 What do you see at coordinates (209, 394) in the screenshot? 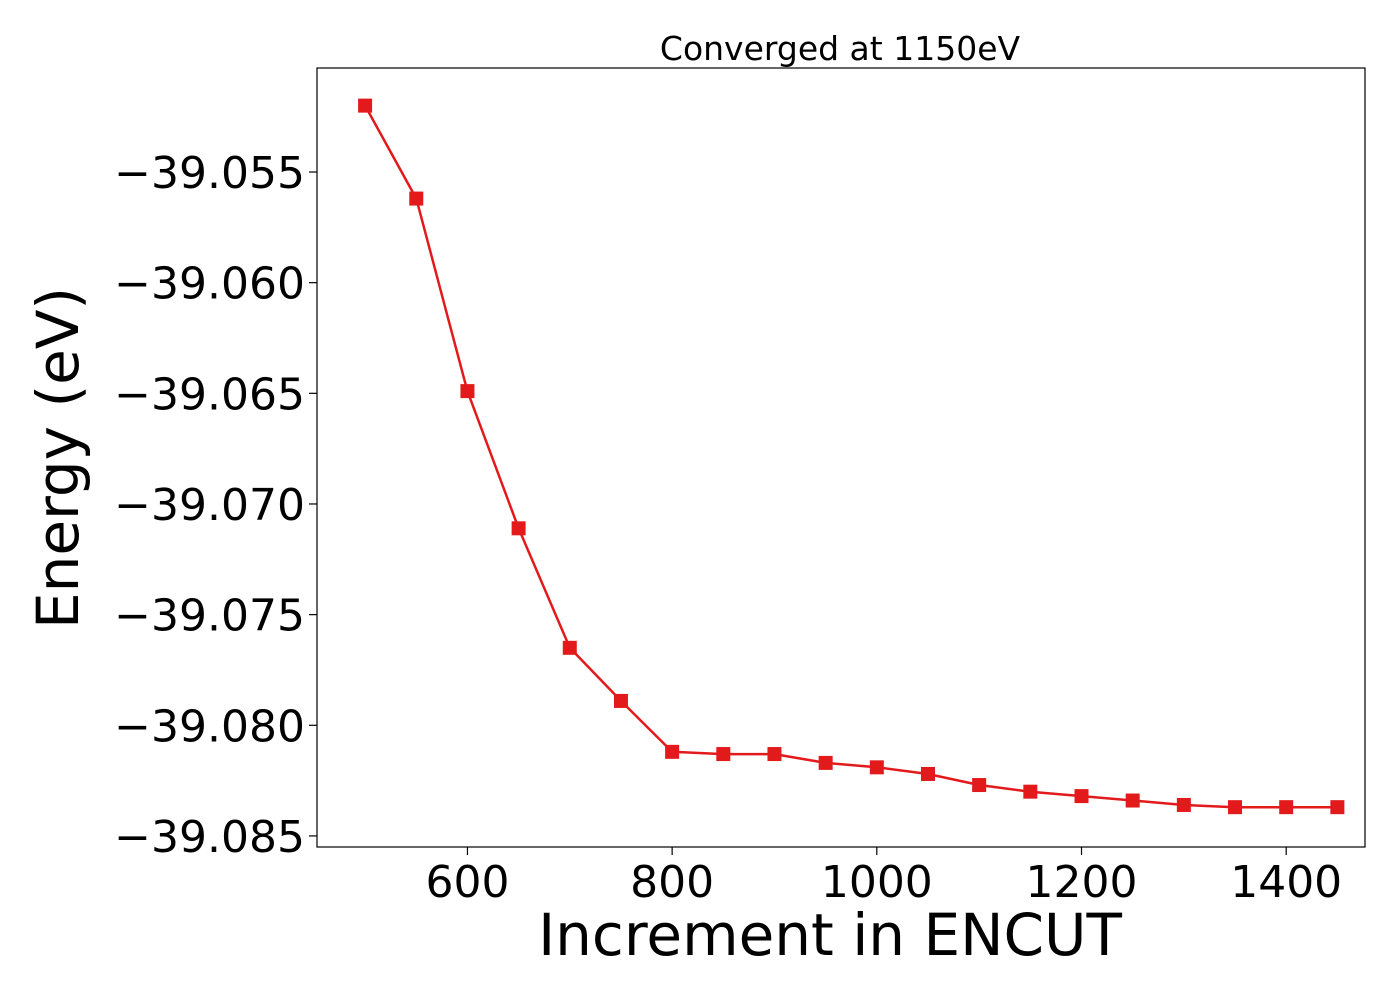
I see `y-tick-label: −39.065` at bounding box center [209, 394].